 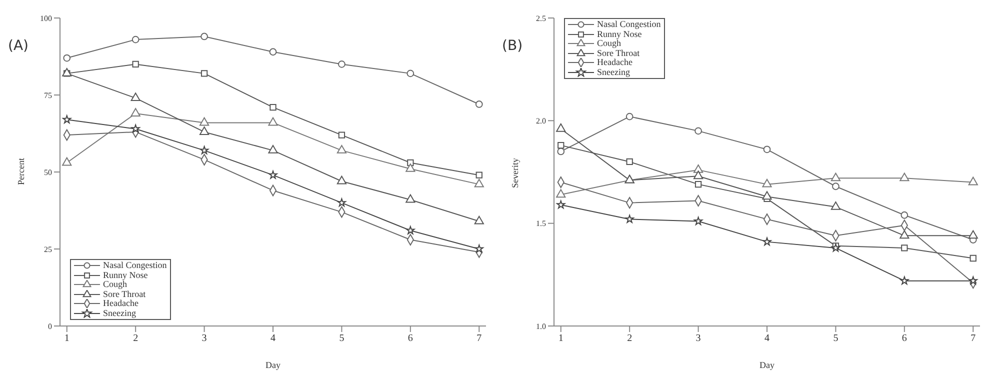 I want to click on text: (A), so click(x=18, y=46).